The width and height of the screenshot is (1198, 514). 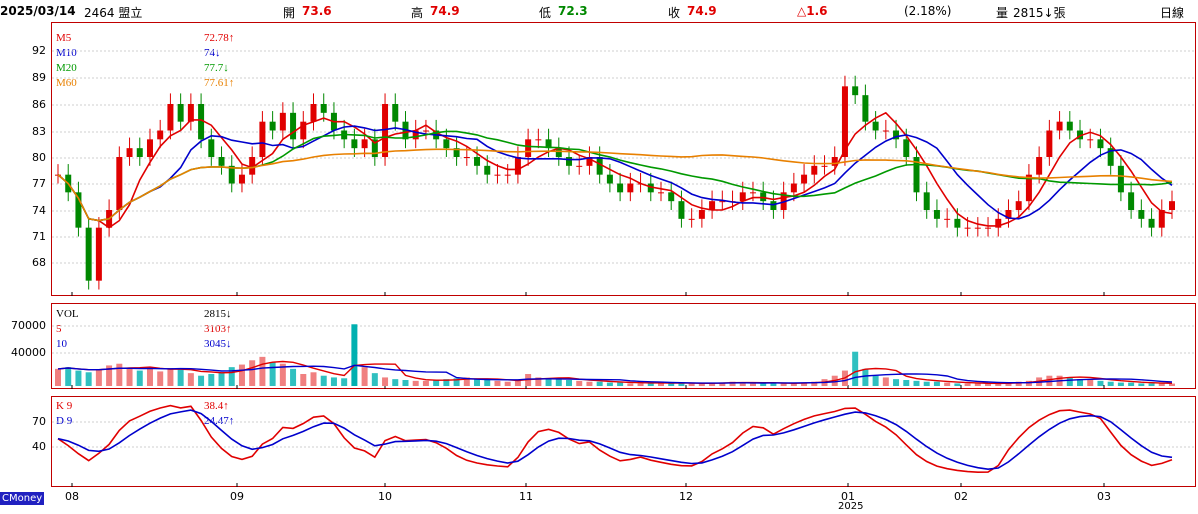 What do you see at coordinates (39, 421) in the screenshot?
I see `kd-tick-label: 70` at bounding box center [39, 421].